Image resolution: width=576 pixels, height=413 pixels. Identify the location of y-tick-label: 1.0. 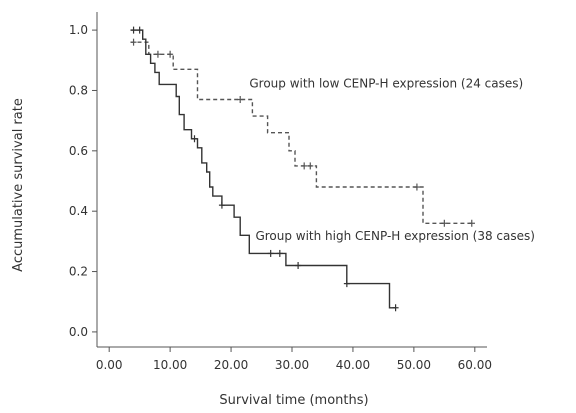
(78, 30).